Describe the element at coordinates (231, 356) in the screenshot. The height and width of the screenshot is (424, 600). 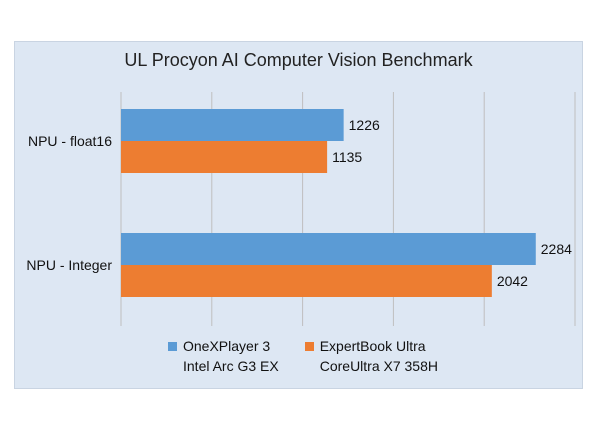
I see `legend-label-series-1: OneXPlayer 3 Intel Arc G3 EX` at that location.